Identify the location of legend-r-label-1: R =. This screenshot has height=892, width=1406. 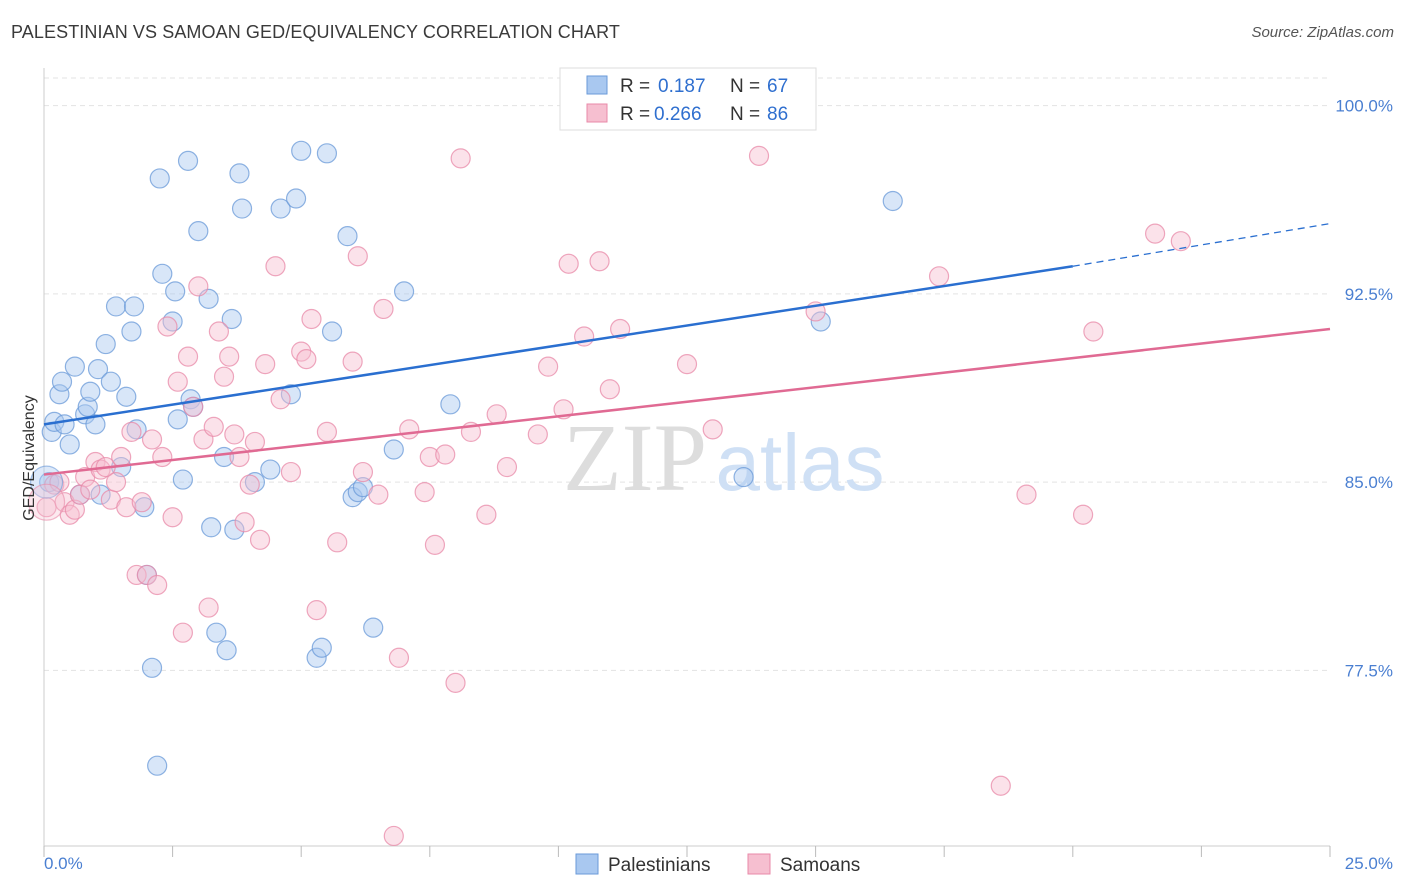
(635, 86).